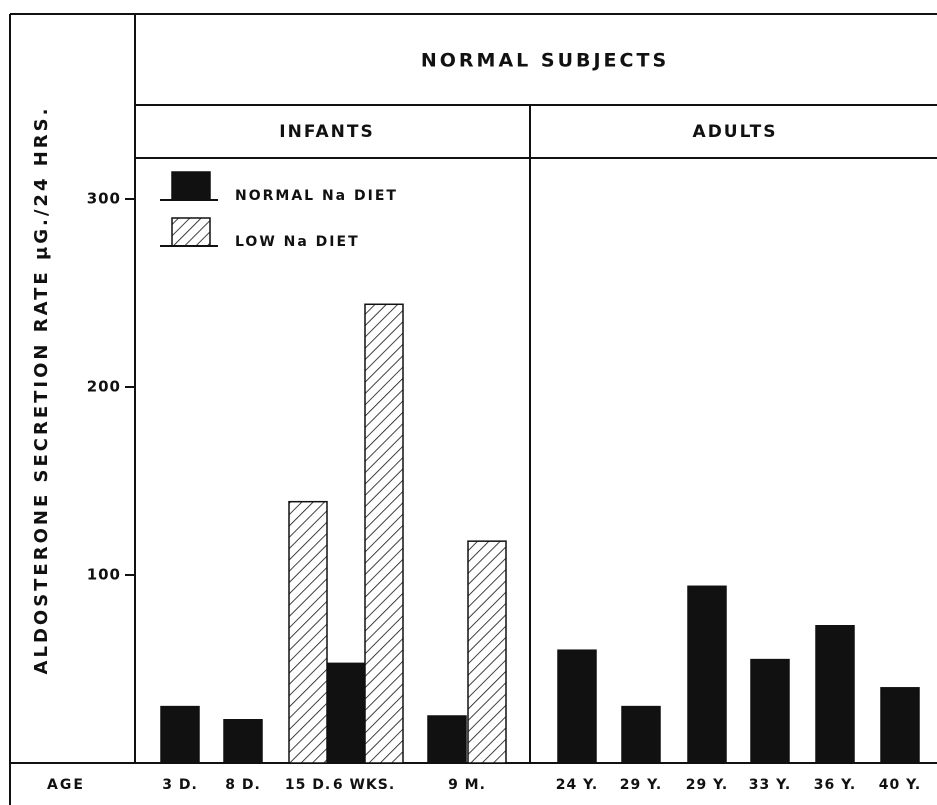 The image size is (937, 805). I want to click on group-label: ADULTS, so click(735, 132).